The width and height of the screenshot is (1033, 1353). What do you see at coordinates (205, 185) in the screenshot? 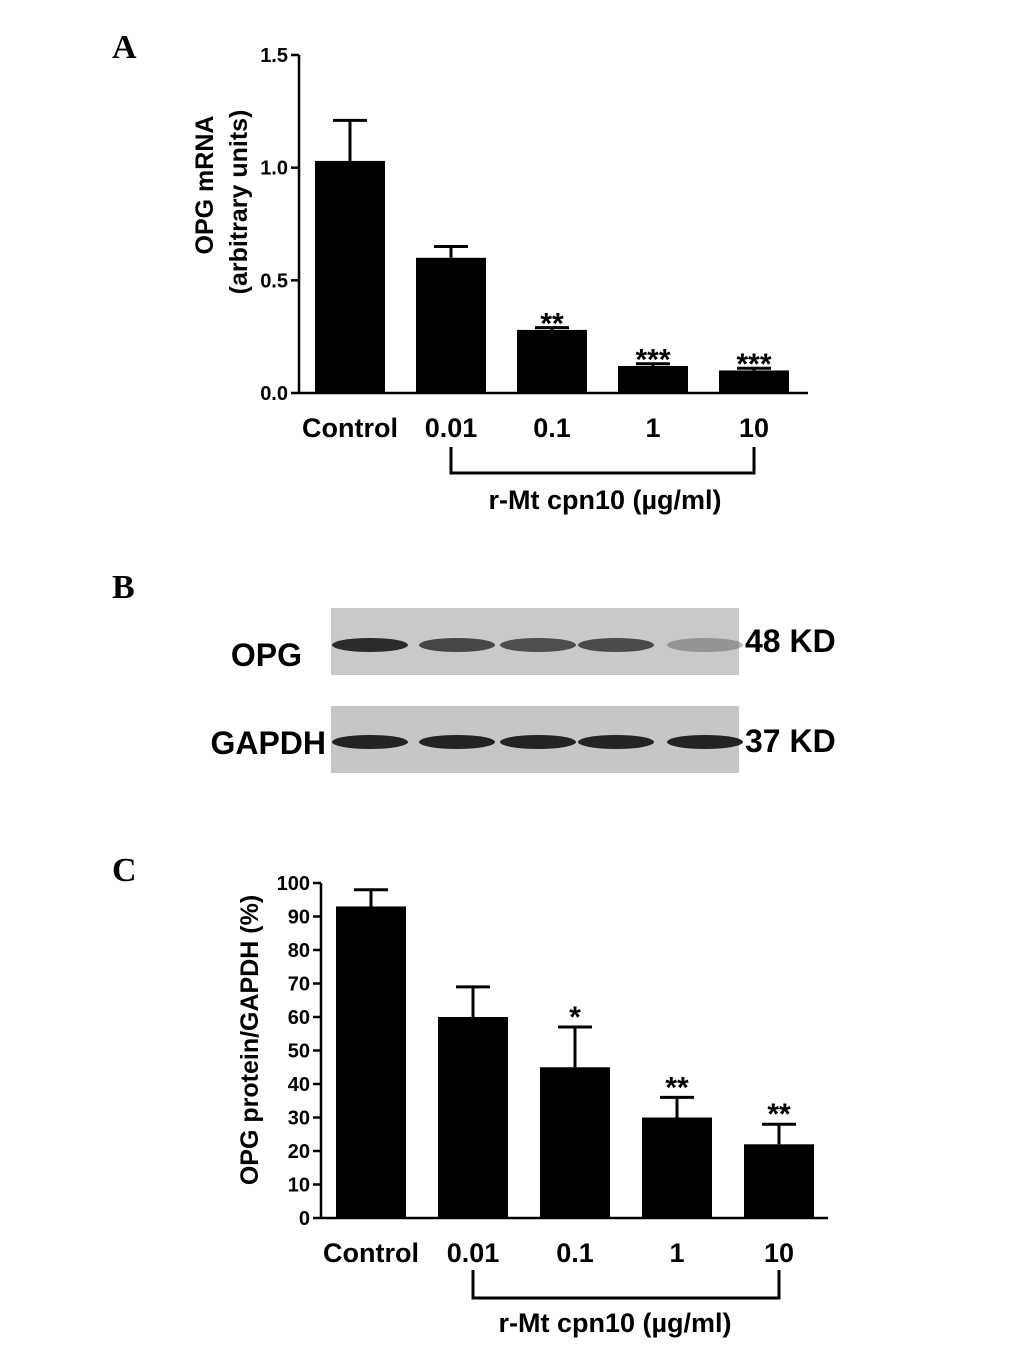
I see `chart-a-ylabel-line1: OPG mRNA` at bounding box center [205, 185].